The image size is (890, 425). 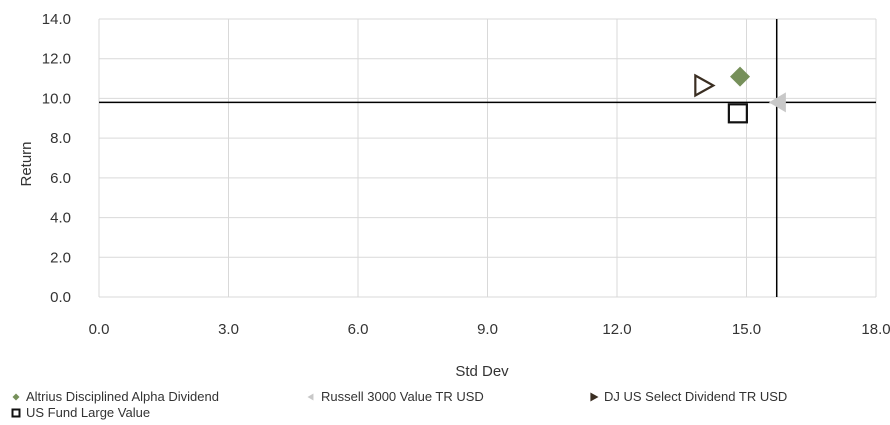 I want to click on data-point-altrius-disciplined-alpha-dividend, so click(x=740, y=76).